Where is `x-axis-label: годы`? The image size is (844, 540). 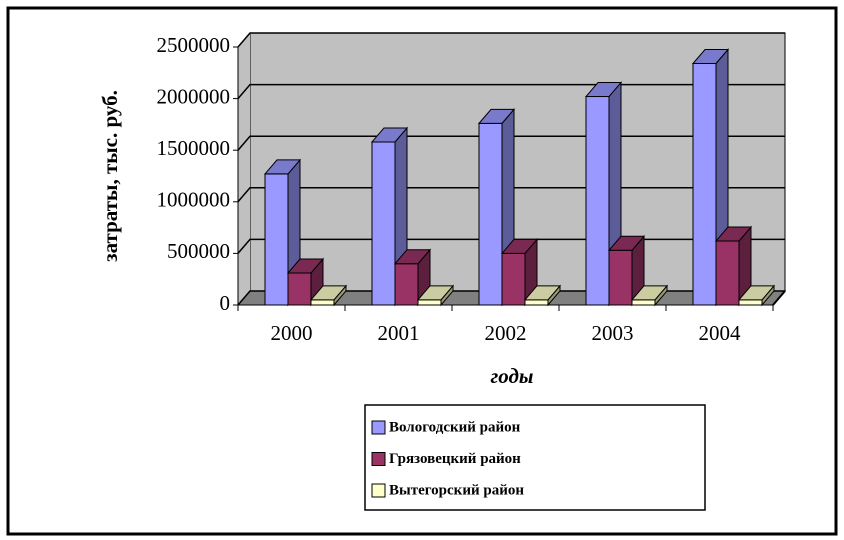 x-axis-label: годы is located at coordinates (512, 376).